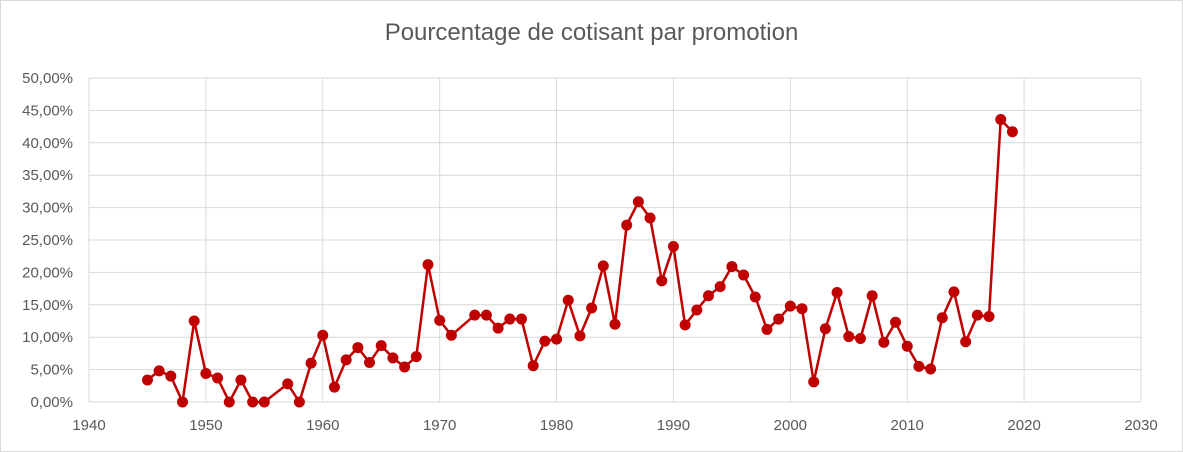 The image size is (1183, 452). Describe the element at coordinates (47, 78) in the screenshot. I see `y-tick-label: 50,00%` at that location.